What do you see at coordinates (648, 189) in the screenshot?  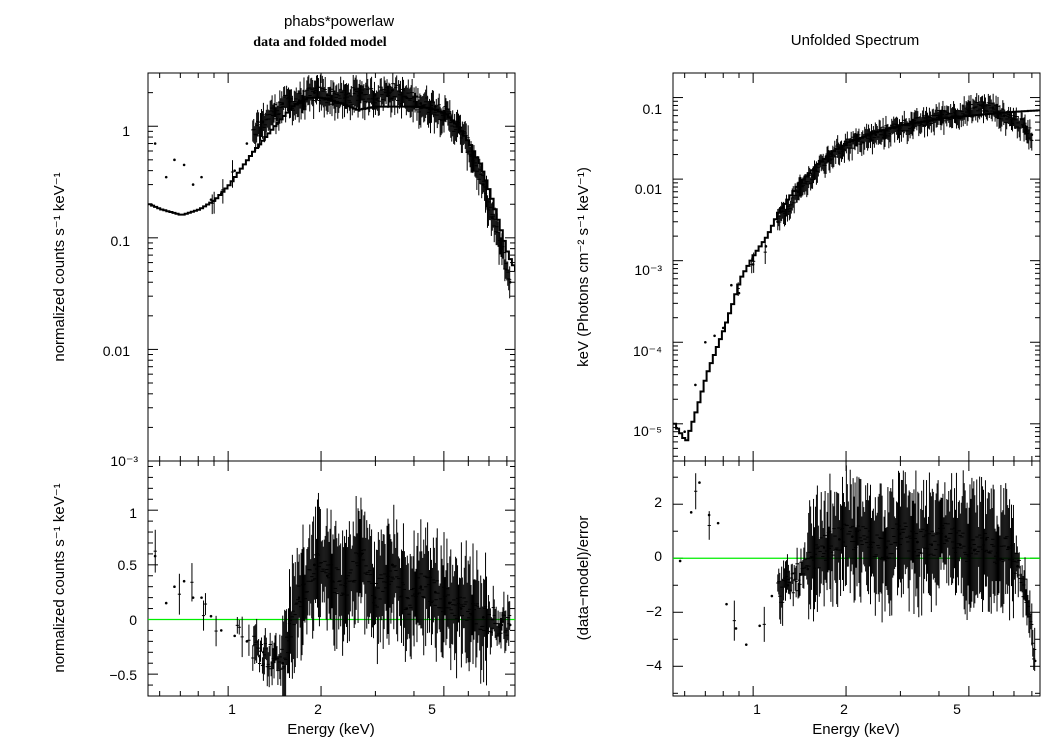 I see `right-top-ytick-0.01: 0.01` at bounding box center [648, 189].